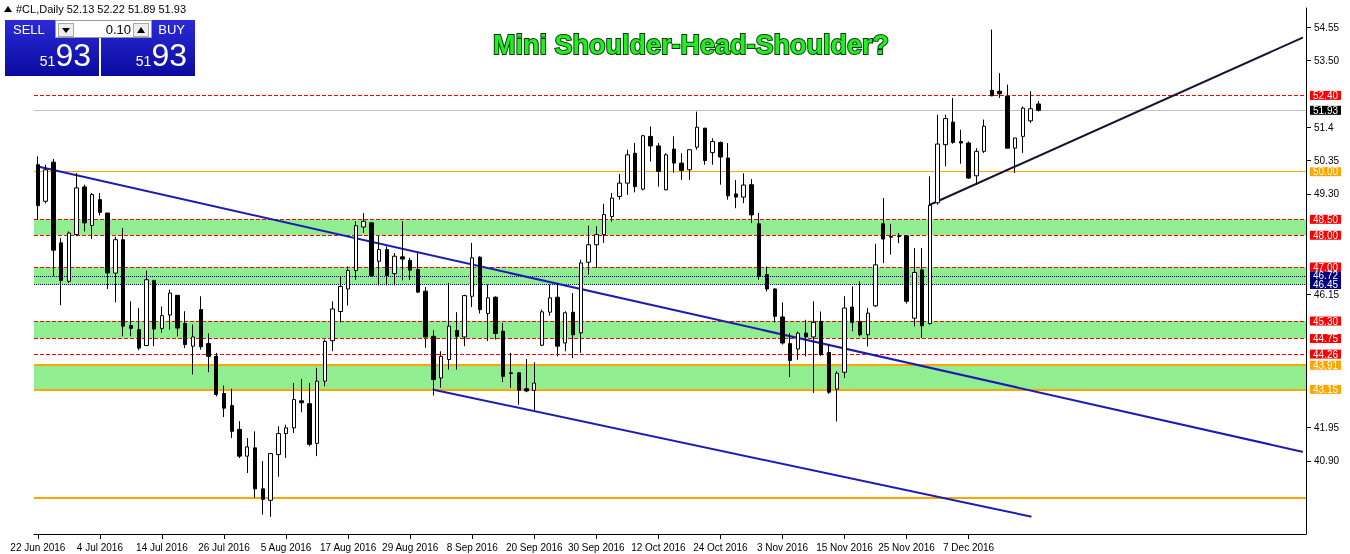 This screenshot has height=554, width=1350. I want to click on x-tick-label: 22 Jun 2016, so click(38, 547).